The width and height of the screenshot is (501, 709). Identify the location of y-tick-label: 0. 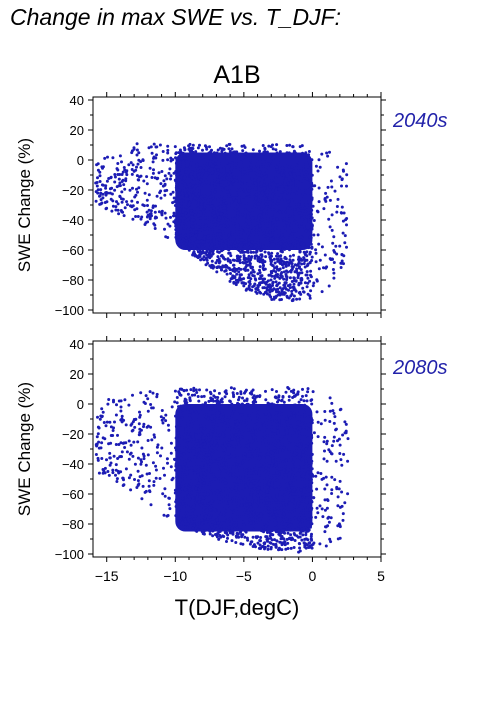
(80, 160).